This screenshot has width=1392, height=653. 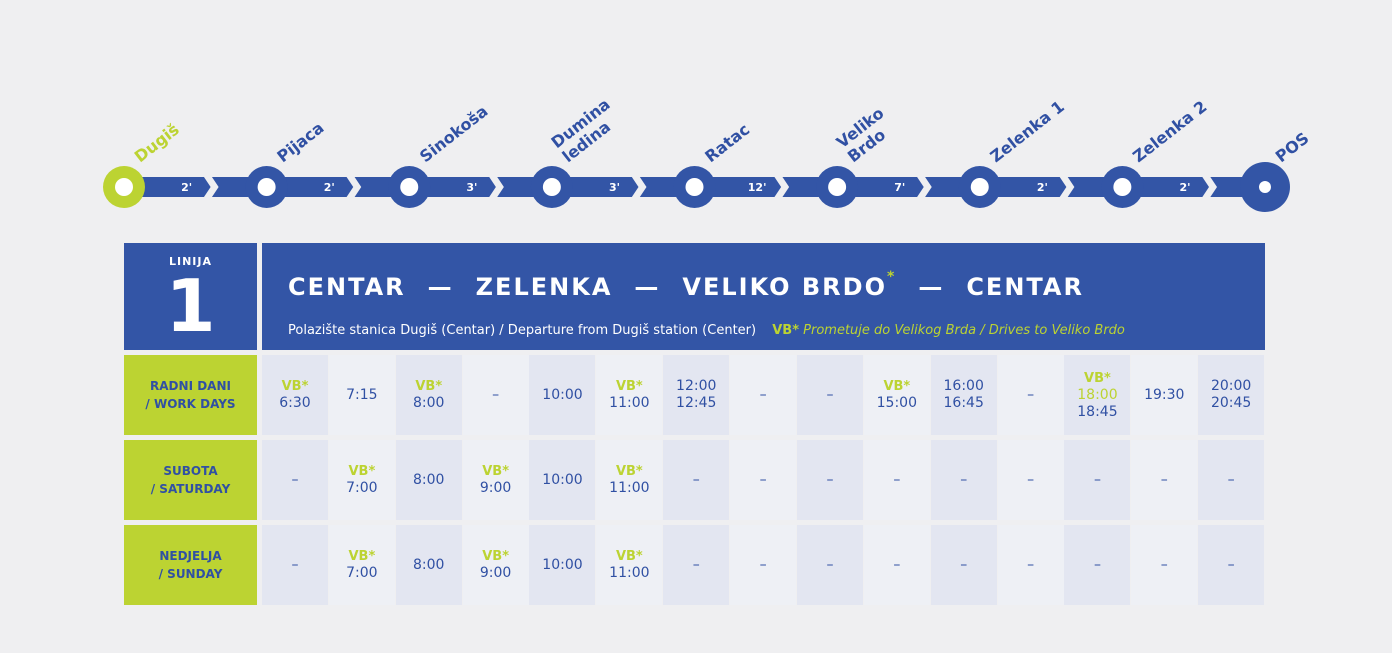 I want to click on day-label: RADNI DANI / WORK DAYS, so click(x=190, y=395).